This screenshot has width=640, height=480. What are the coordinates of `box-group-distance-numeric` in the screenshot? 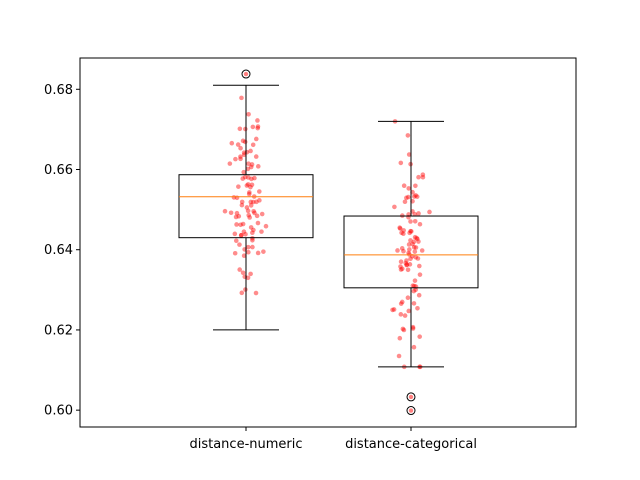 It's located at (246, 200).